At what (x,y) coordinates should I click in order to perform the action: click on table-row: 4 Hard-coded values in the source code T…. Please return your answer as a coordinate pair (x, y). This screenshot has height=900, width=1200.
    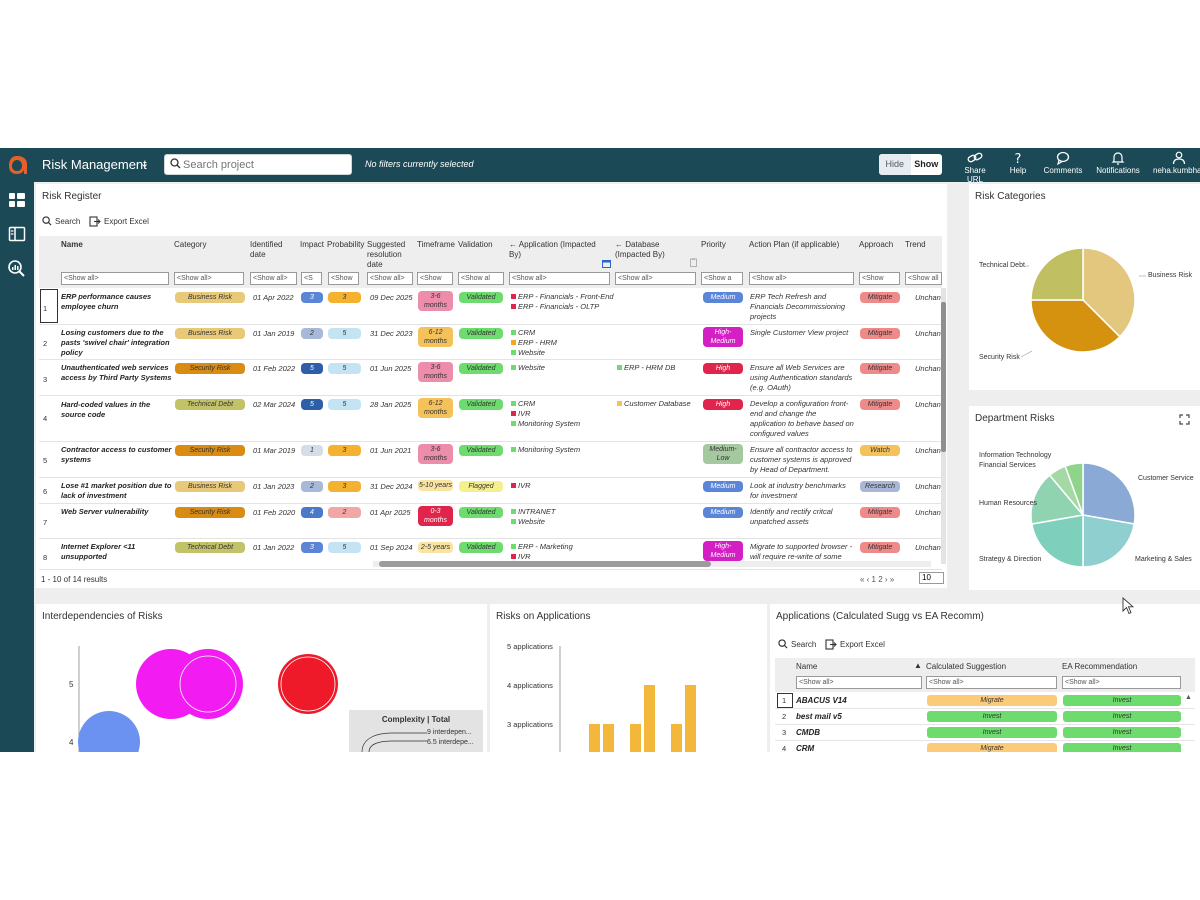
    Looking at the image, I should click on (490, 419).